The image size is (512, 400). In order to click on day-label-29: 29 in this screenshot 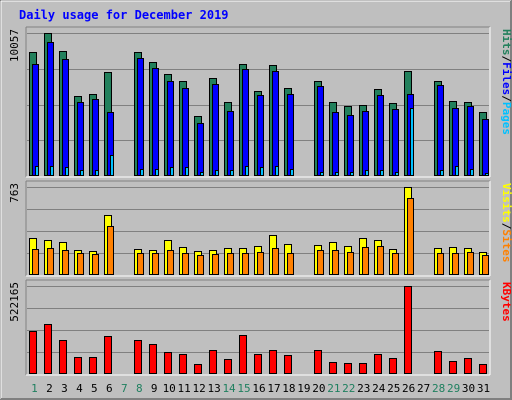, I will do `click(453, 388)`.